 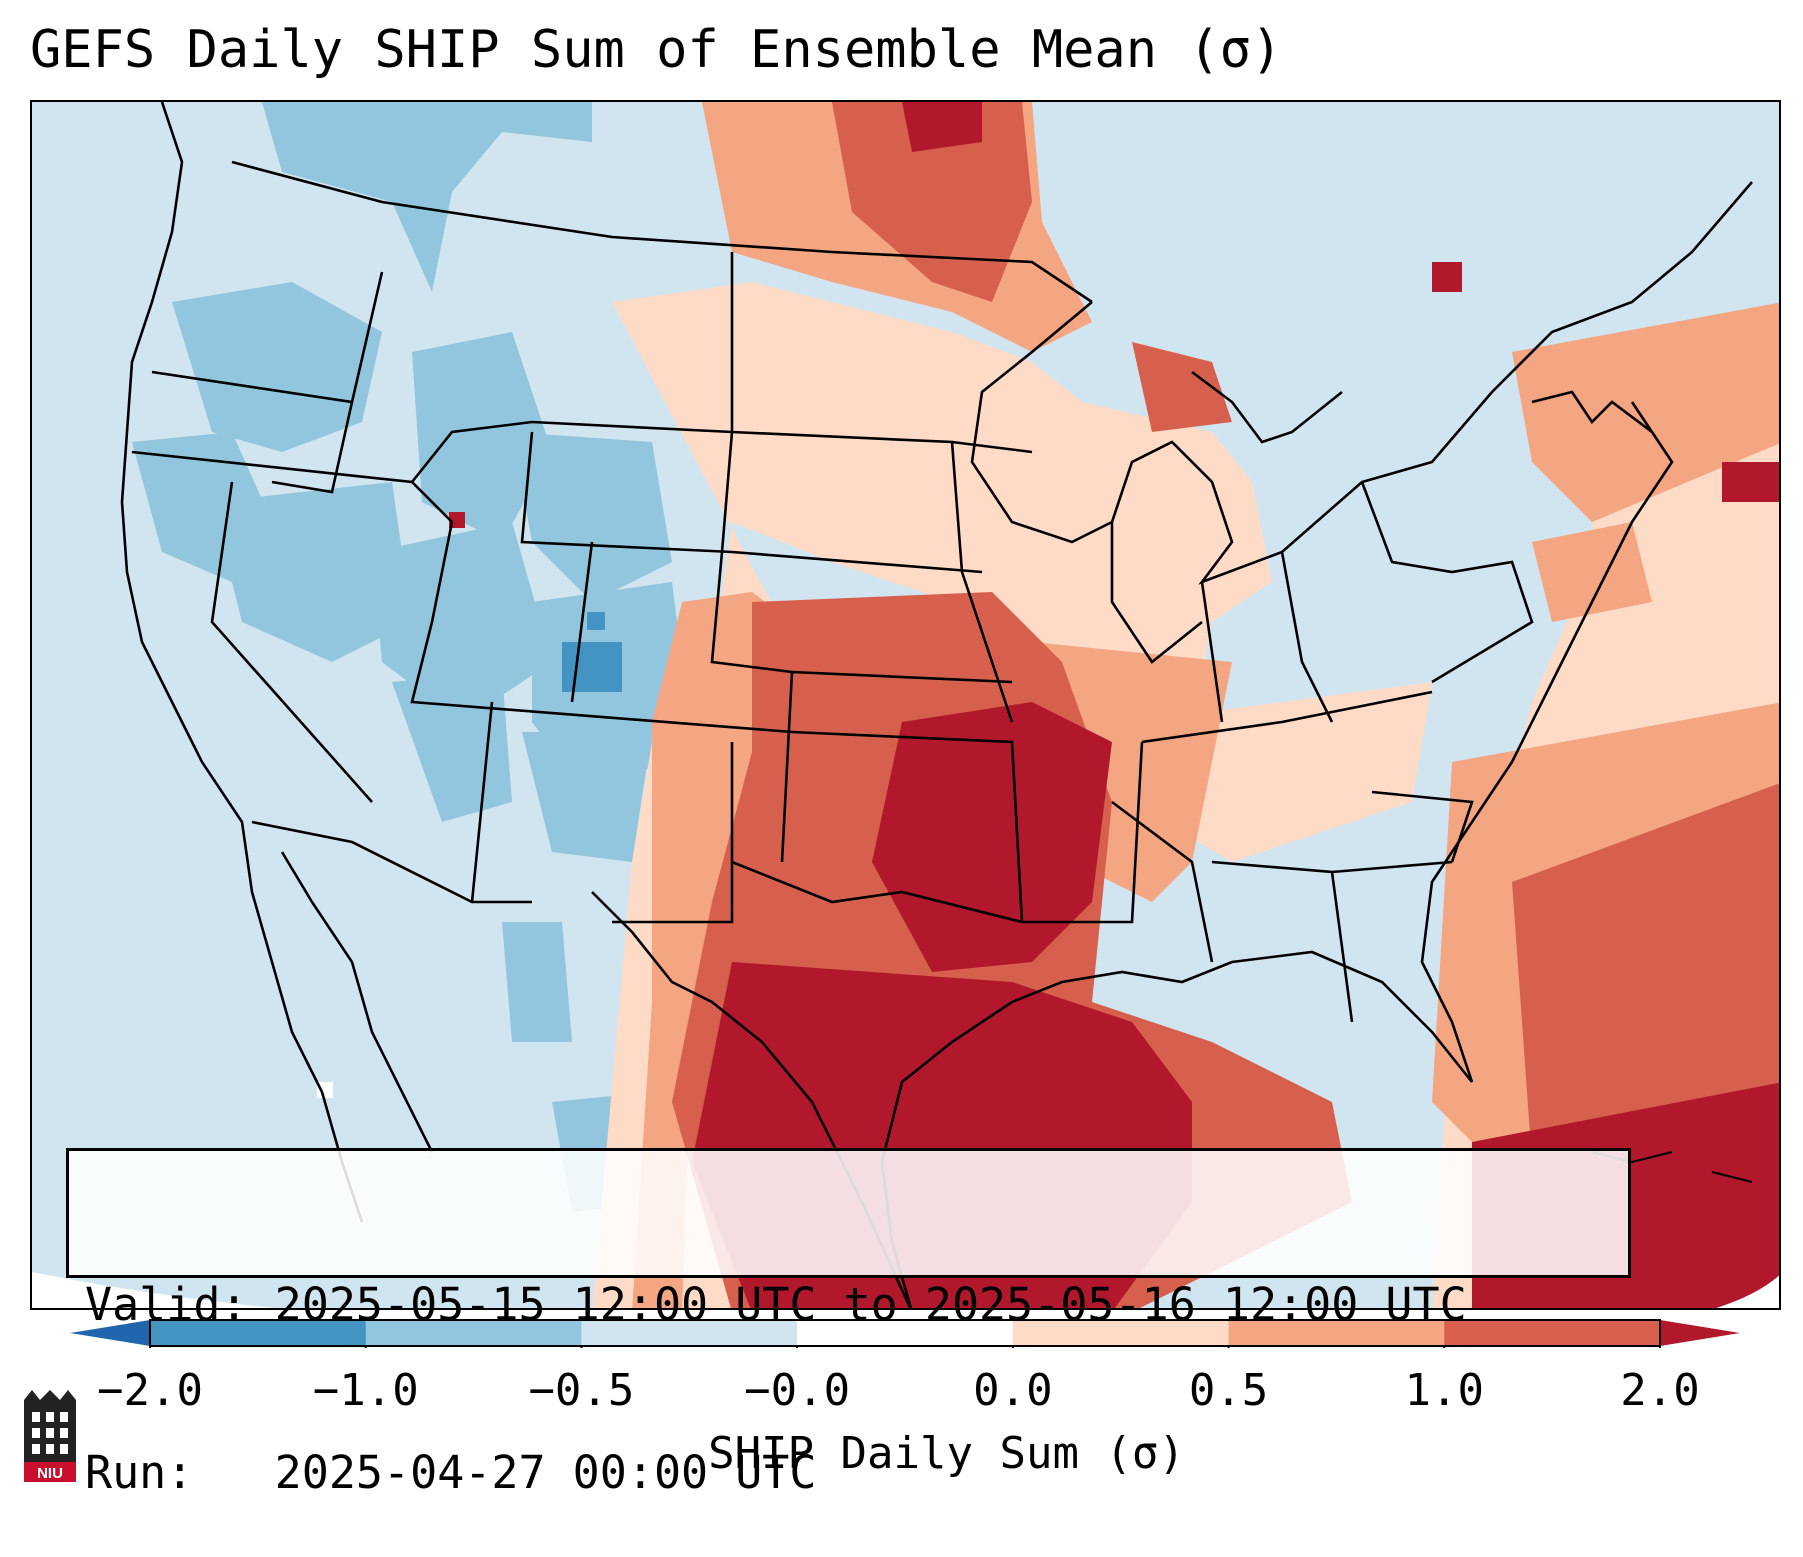 What do you see at coordinates (154, 1290) in the screenshot?
I see `projection-edge-sw` at bounding box center [154, 1290].